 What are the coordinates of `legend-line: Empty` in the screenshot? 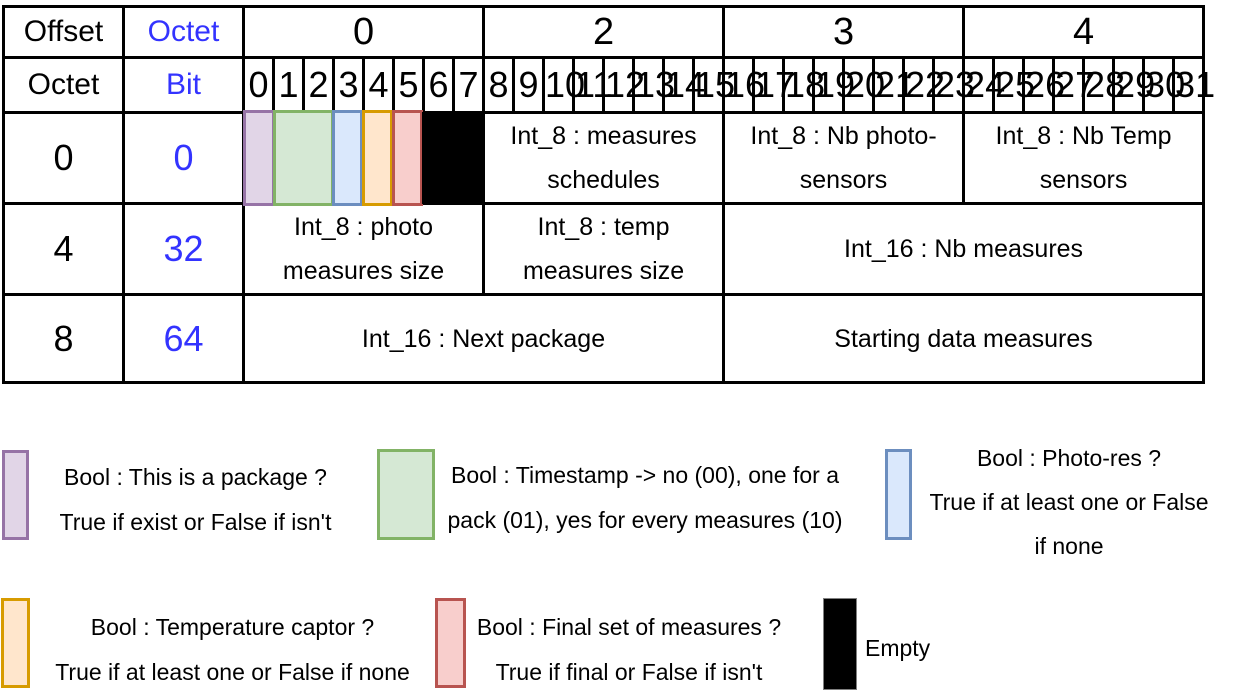 It's located at (898, 648).